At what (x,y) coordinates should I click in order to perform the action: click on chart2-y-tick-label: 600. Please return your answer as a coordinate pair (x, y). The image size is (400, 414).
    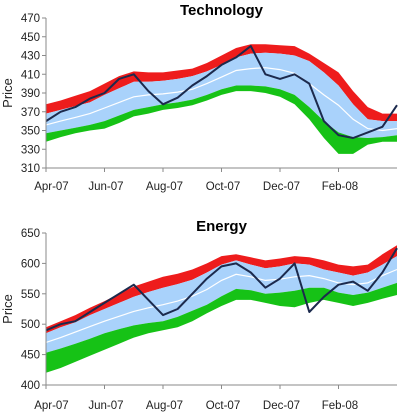
    Looking at the image, I should click on (30, 264).